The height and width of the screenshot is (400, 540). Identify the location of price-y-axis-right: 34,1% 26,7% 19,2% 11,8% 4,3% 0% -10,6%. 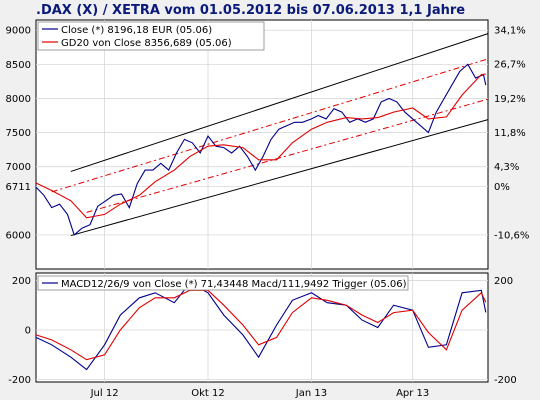
(511, 134).